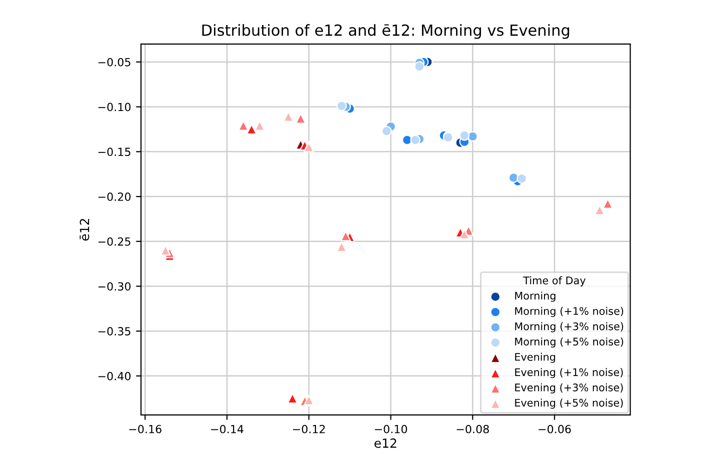  Describe the element at coordinates (114, 62) in the screenshot. I see `y-tick-label: −0.05` at that location.